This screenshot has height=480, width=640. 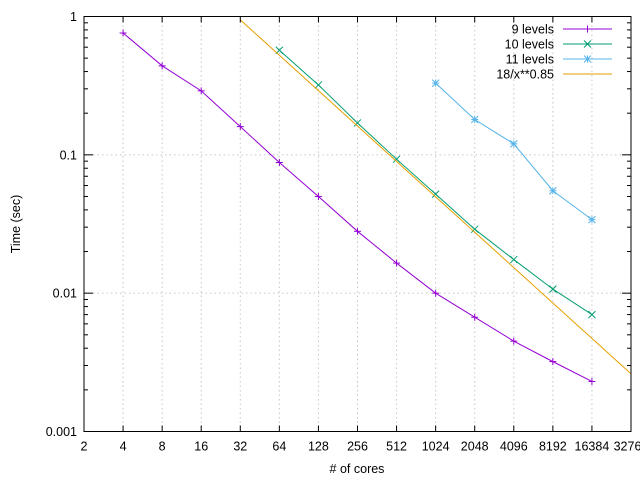 I want to click on legend-marker-9-levels, so click(x=587, y=29).